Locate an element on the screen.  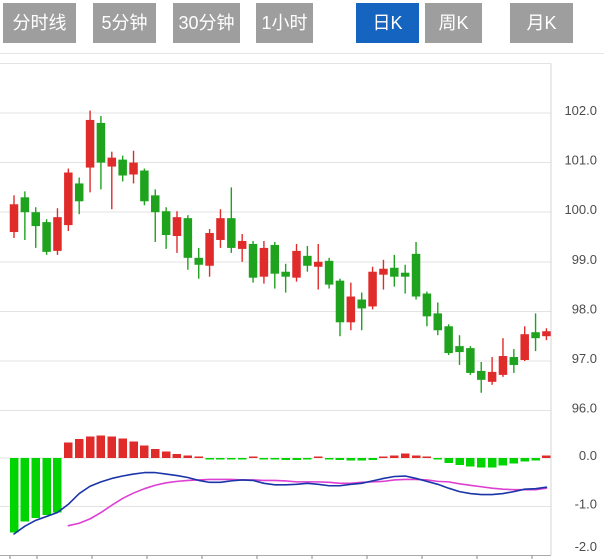
dea-line is located at coordinates (307, 502).